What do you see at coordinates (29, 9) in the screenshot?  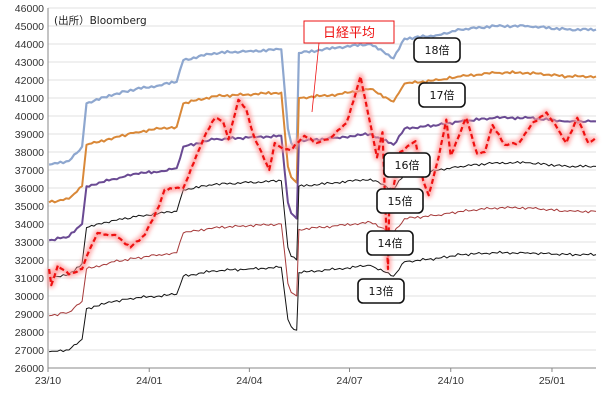 I see `y-tick-label: 46000` at bounding box center [29, 9].